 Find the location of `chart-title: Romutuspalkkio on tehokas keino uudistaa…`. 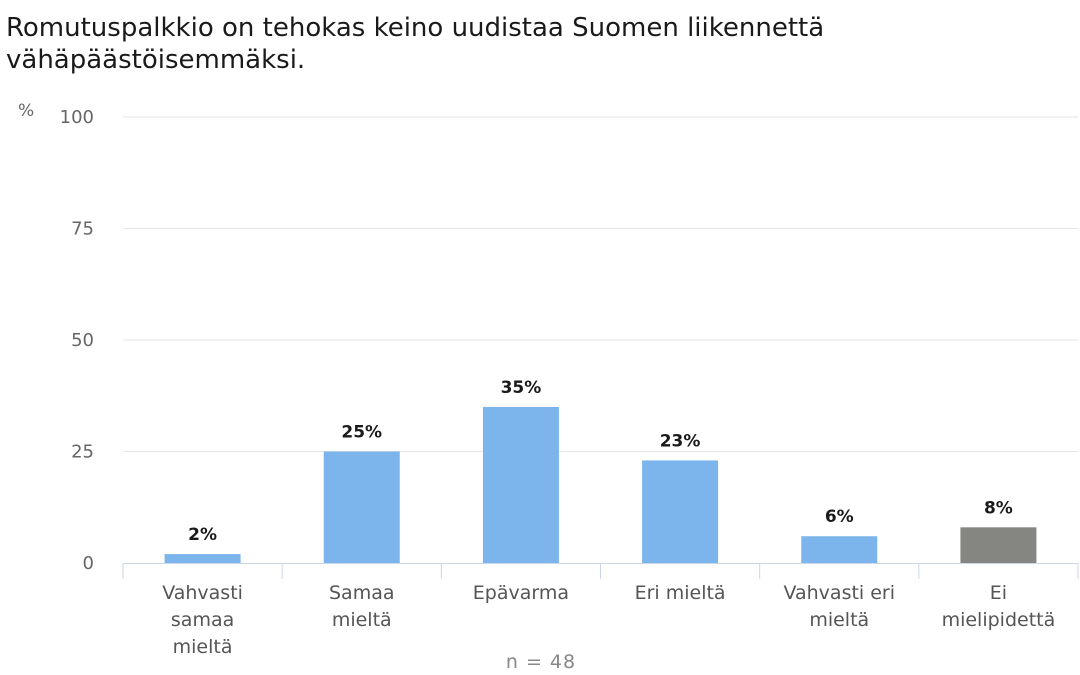

chart-title: Romutuspalkkio on tehokas keino uudistaa… is located at coordinates (415, 44).